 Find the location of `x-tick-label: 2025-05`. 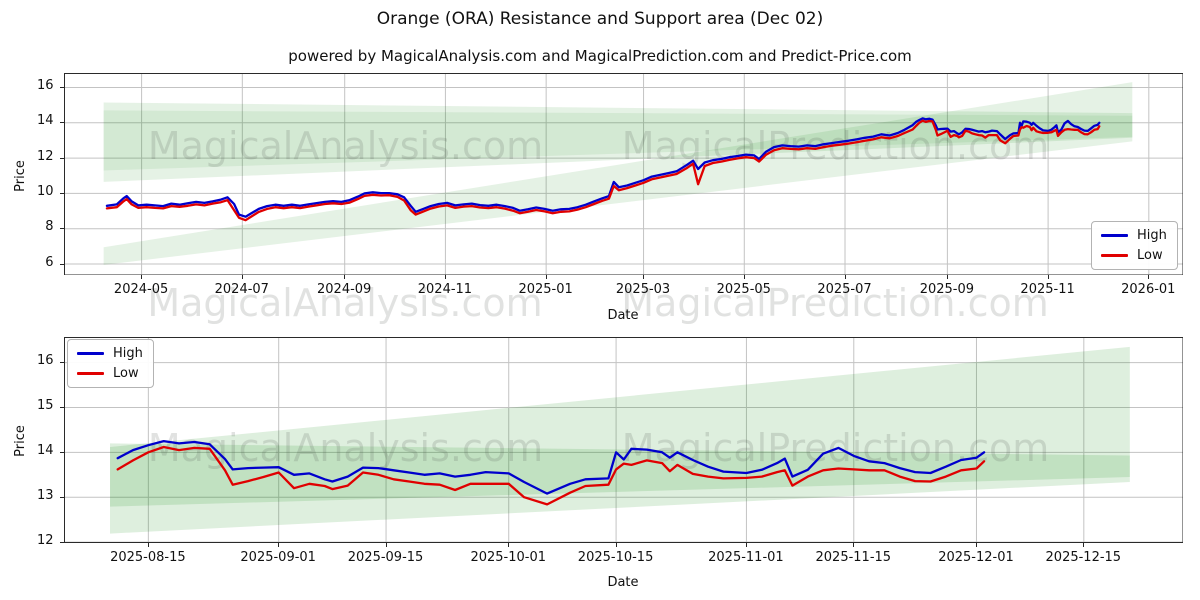

x-tick-label: 2025-05 is located at coordinates (743, 289).